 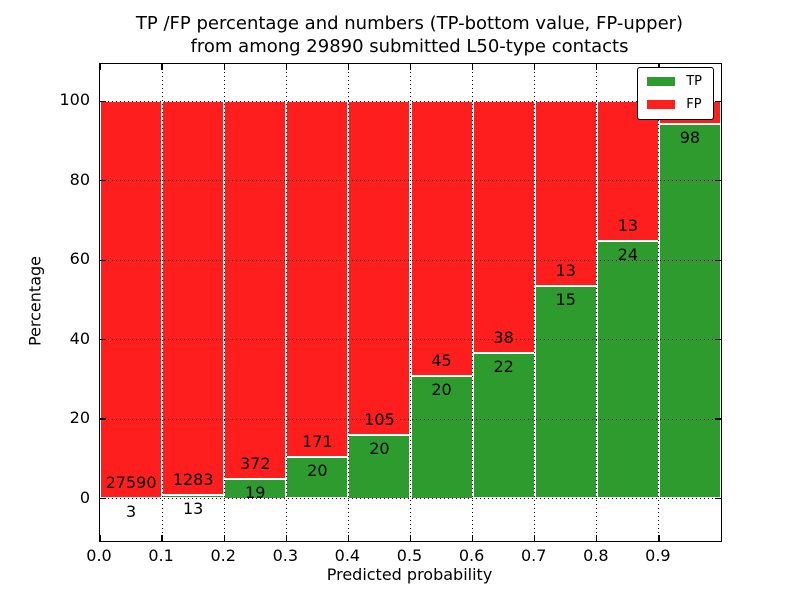 I want to click on y-tick-label: 20, so click(x=79, y=418).